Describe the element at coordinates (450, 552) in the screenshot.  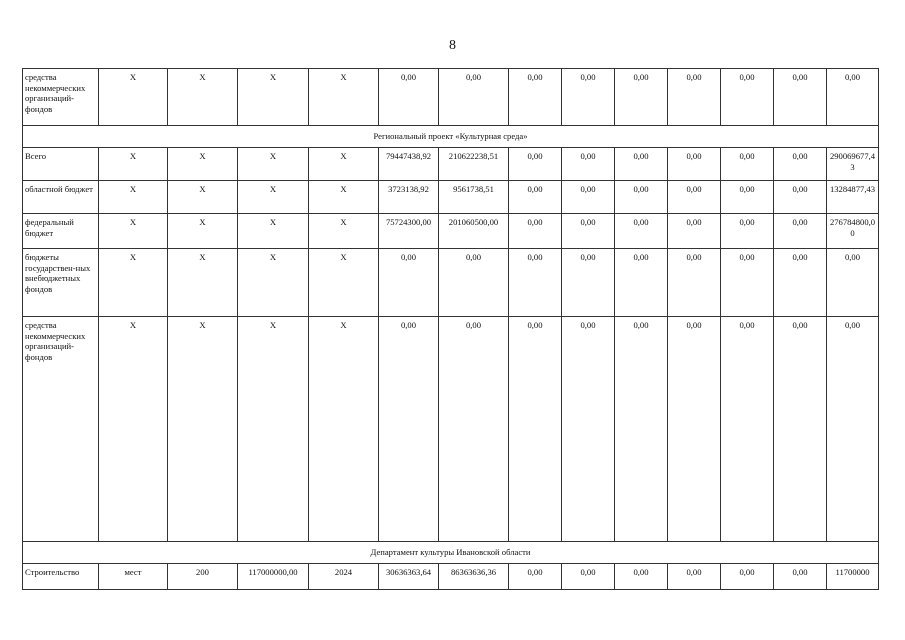
I see `section-title: Департамент культуры Ивановской области` at that location.